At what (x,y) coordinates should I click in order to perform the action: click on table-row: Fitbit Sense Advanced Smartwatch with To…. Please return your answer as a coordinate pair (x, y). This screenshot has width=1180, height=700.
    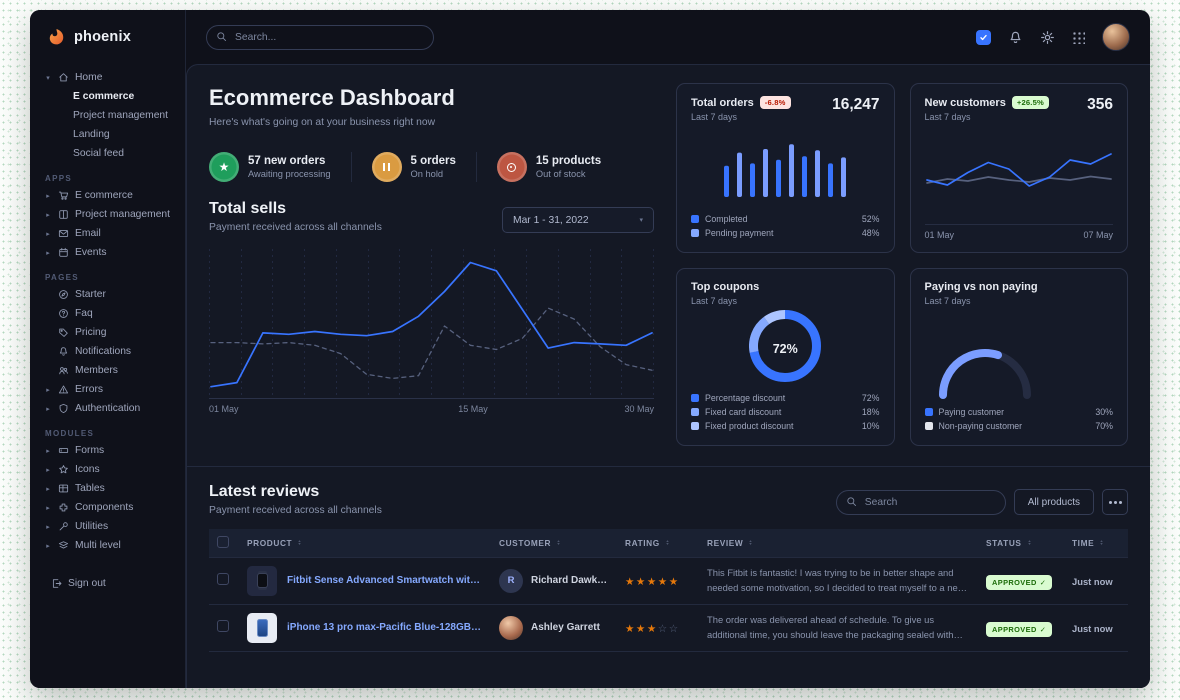
    Looking at the image, I should click on (668, 581).